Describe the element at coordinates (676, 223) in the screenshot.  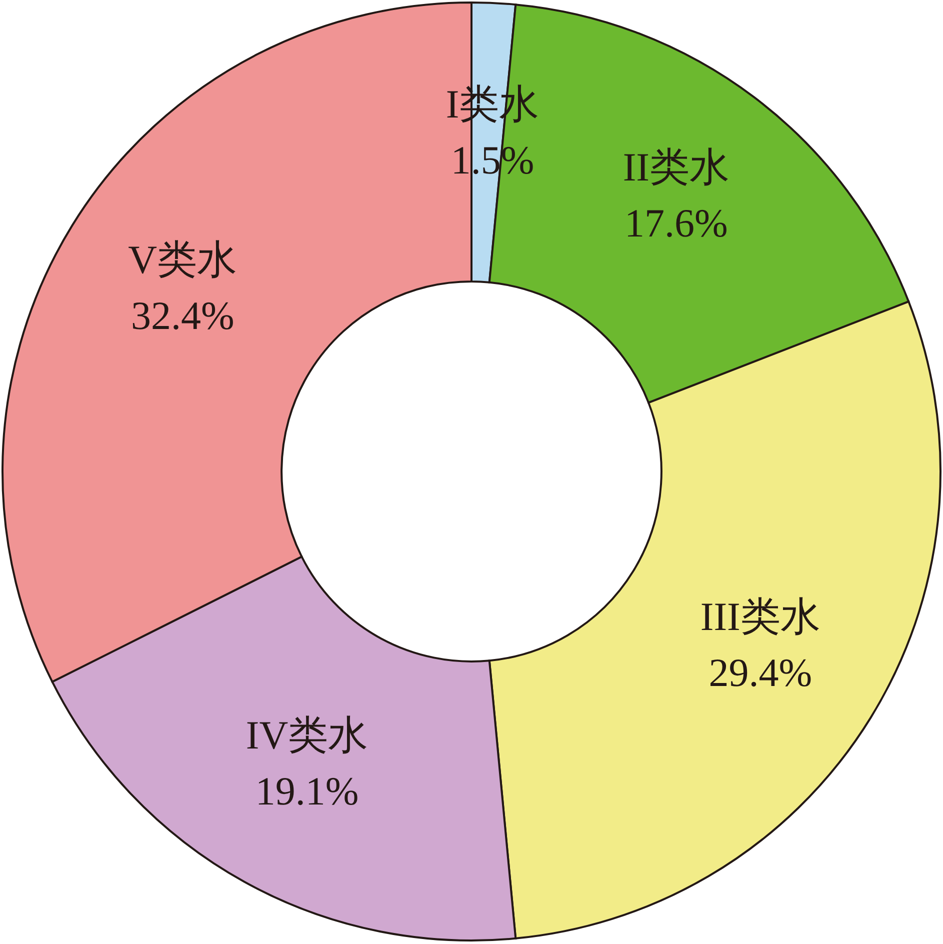
I see `data-label: 17.6%` at that location.